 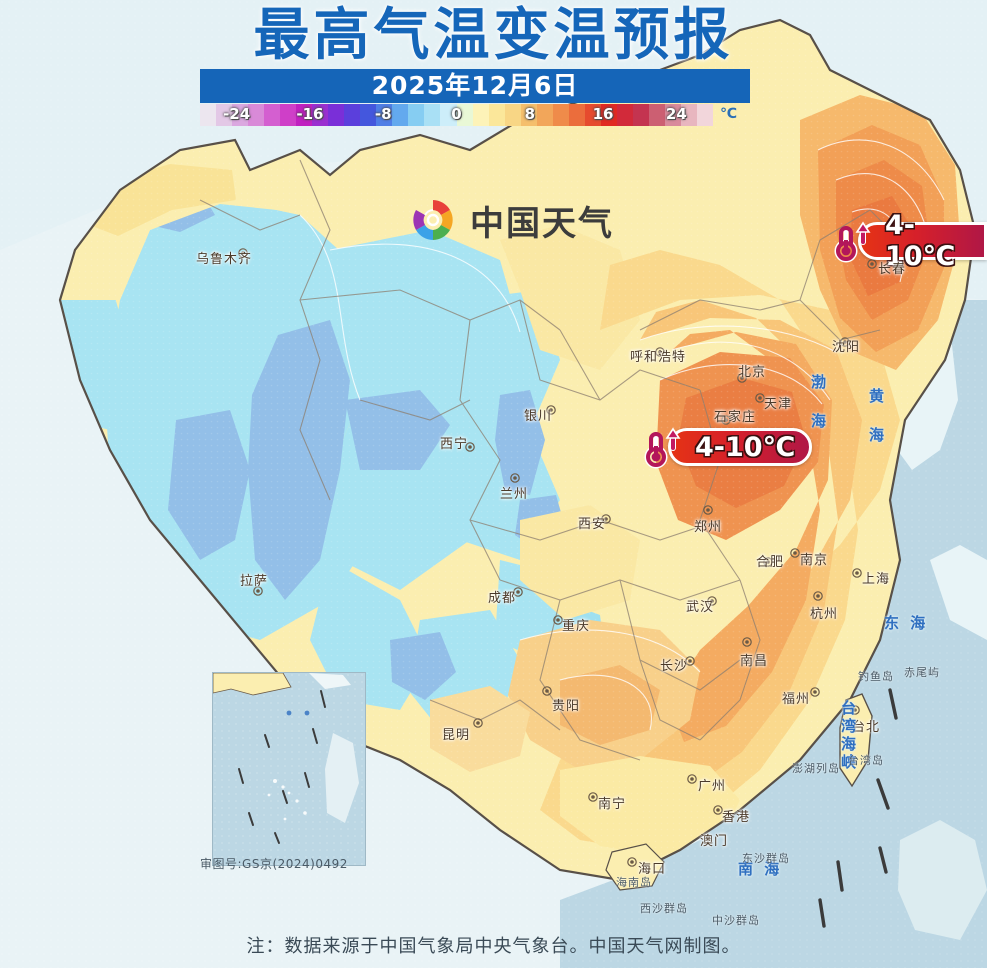 What do you see at coordinates (766, 858) in the screenshot?
I see `island-label: 东沙群岛` at bounding box center [766, 858].